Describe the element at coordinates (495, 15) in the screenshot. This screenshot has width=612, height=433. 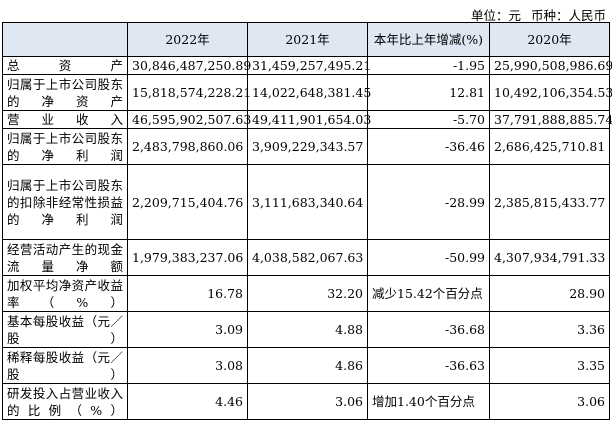
I see `unit-label: 单位：元` at that location.